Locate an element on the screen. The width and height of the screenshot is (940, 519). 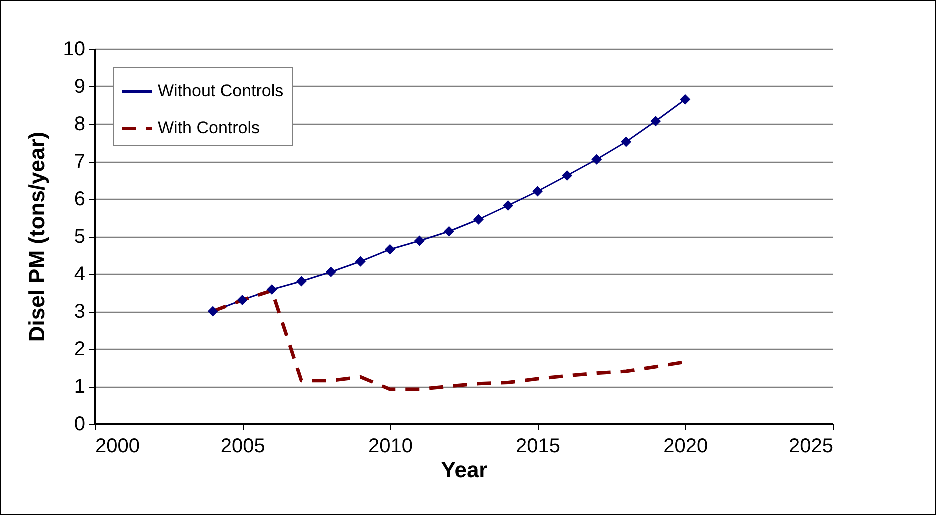
y-tick-label: 7 is located at coordinates (80, 162).